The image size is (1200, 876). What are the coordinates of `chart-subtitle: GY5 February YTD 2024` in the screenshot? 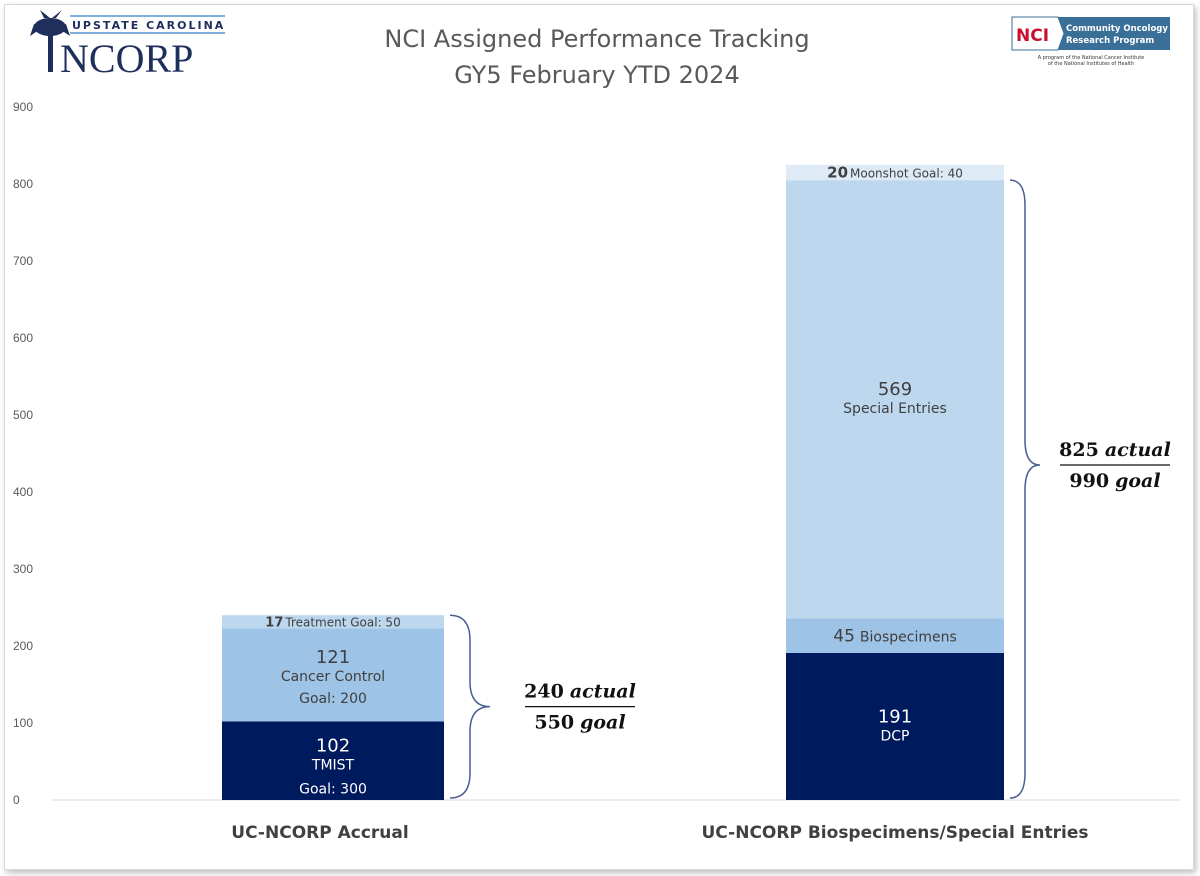 It's located at (596, 75).